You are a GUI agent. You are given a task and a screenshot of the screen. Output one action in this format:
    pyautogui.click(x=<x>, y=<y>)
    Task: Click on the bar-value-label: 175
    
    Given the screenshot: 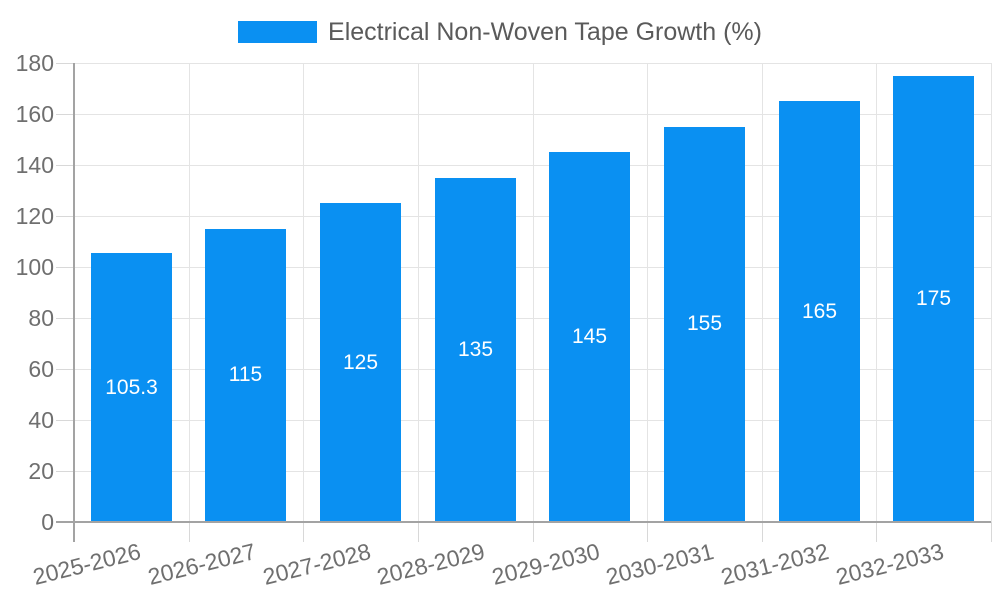 What is the action you would take?
    pyautogui.click(x=933, y=298)
    